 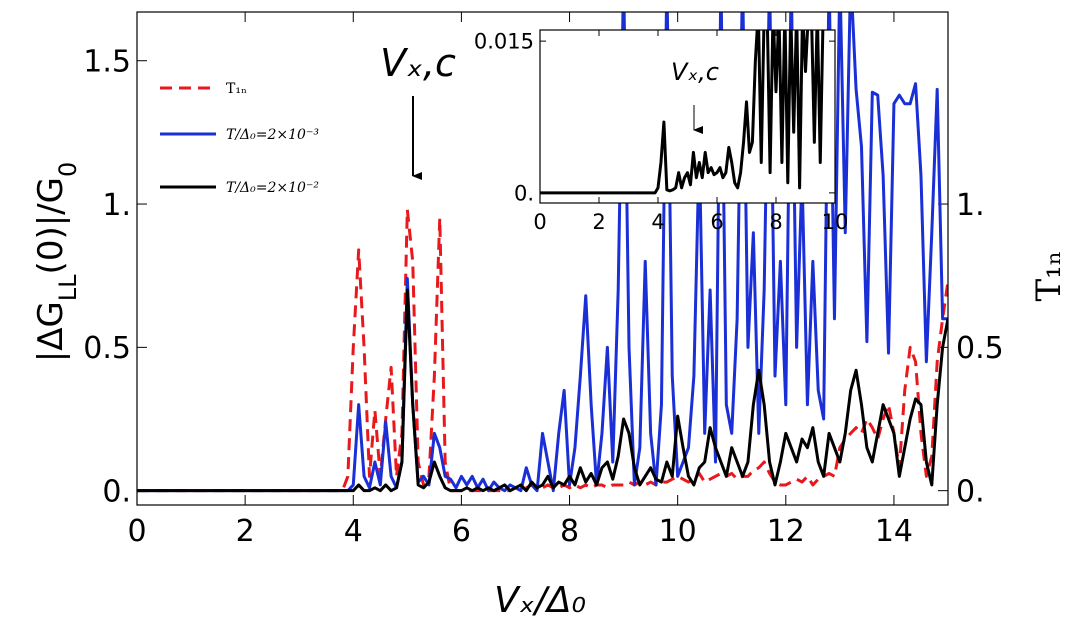 What do you see at coordinates (970, 205) in the screenshot?
I see `y2-tick-label: 1.` at bounding box center [970, 205].